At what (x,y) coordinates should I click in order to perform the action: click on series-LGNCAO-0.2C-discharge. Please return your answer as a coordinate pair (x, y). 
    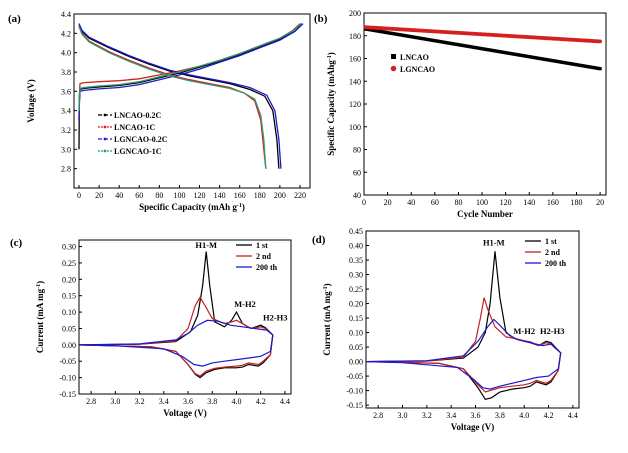
    Looking at the image, I should click on (180, 96).